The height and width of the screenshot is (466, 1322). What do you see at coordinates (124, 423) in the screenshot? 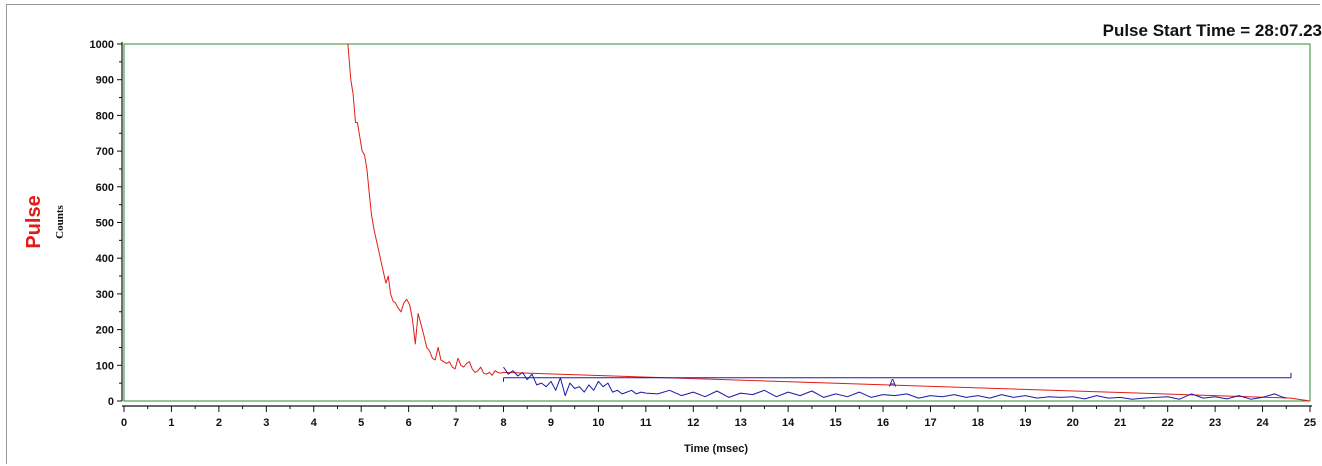
I see `x-tick-label: 0` at bounding box center [124, 423].